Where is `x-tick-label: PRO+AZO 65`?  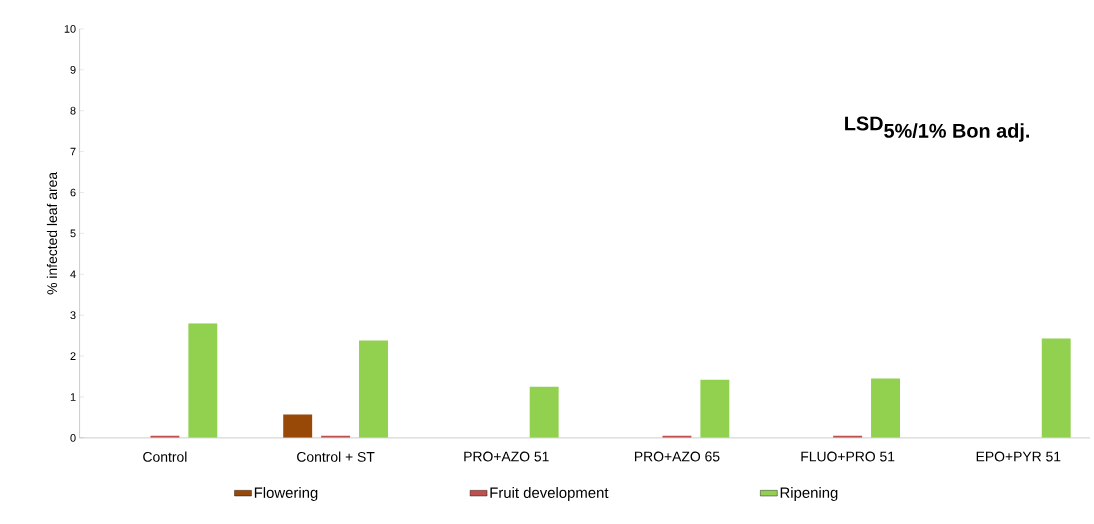
x-tick-label: PRO+AZO 65 is located at coordinates (677, 456).